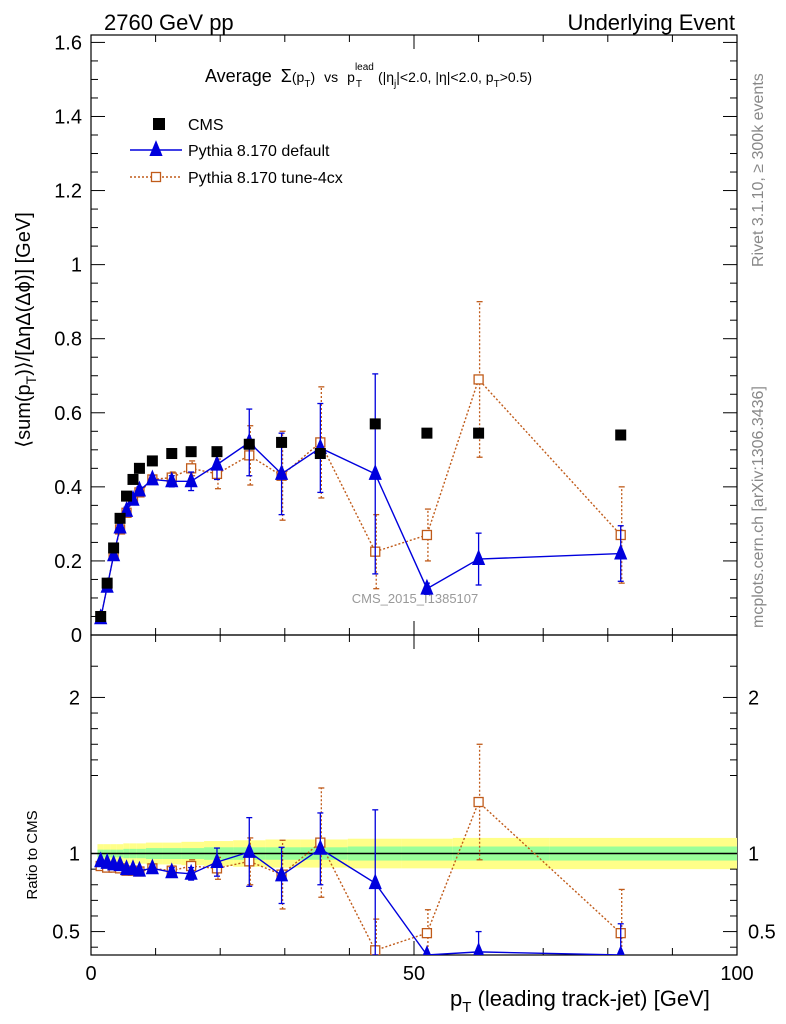 The width and height of the screenshot is (786, 1024). Describe the element at coordinates (159, 124) in the screenshot. I see `legend-cms-marker` at that location.